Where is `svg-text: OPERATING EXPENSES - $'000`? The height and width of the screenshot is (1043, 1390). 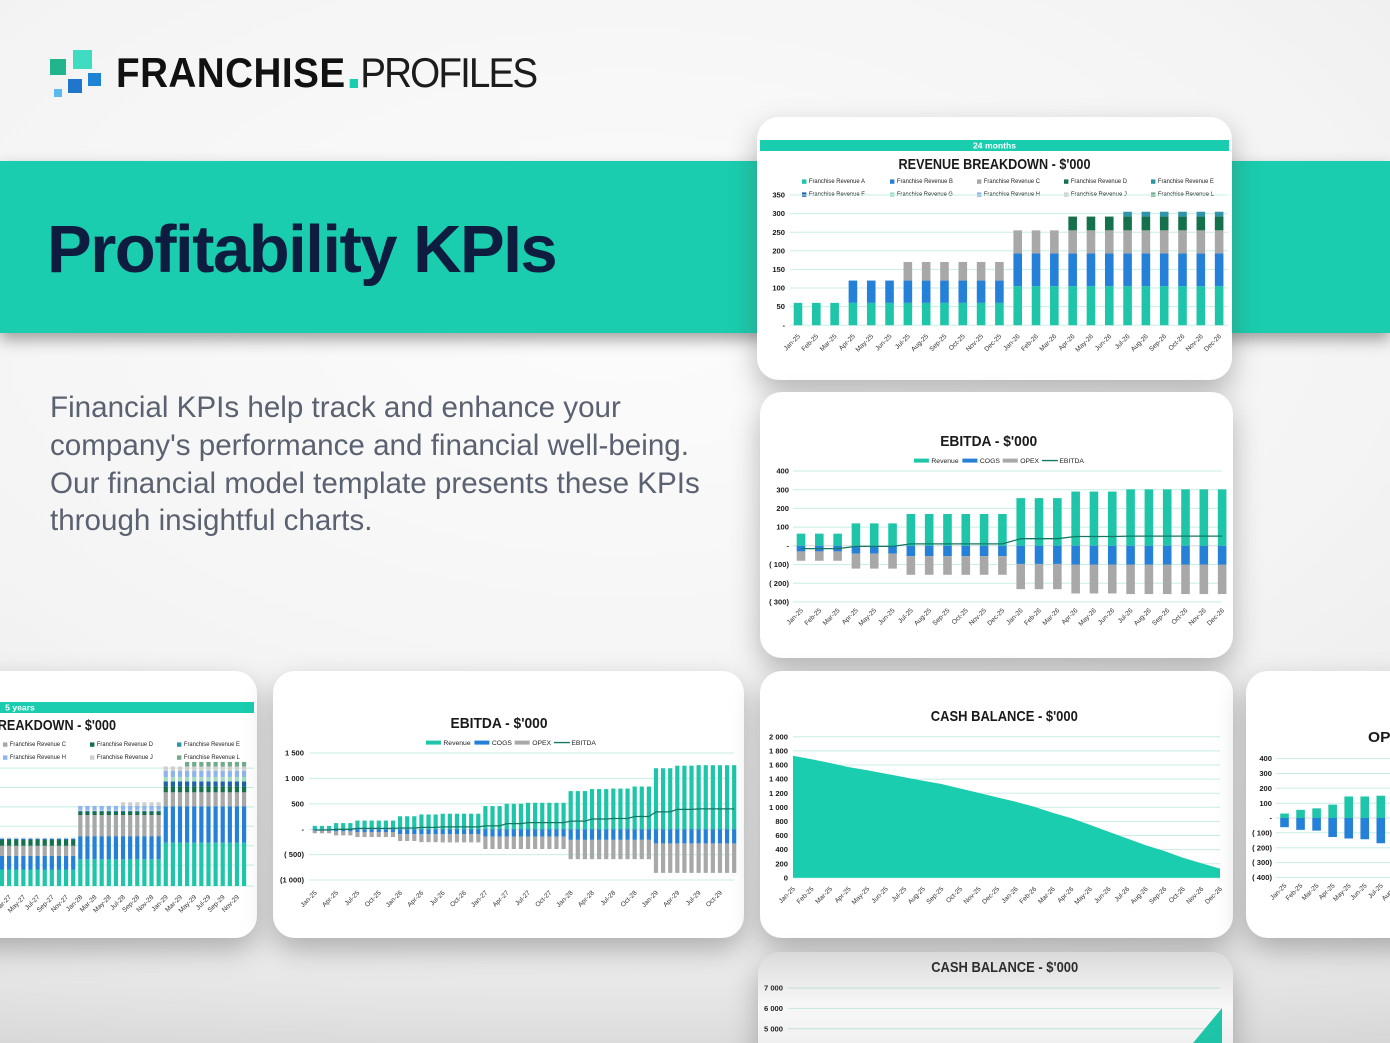
svg-text: OPERATING EXPENSES - $'000 is located at coordinates (1379, 738).